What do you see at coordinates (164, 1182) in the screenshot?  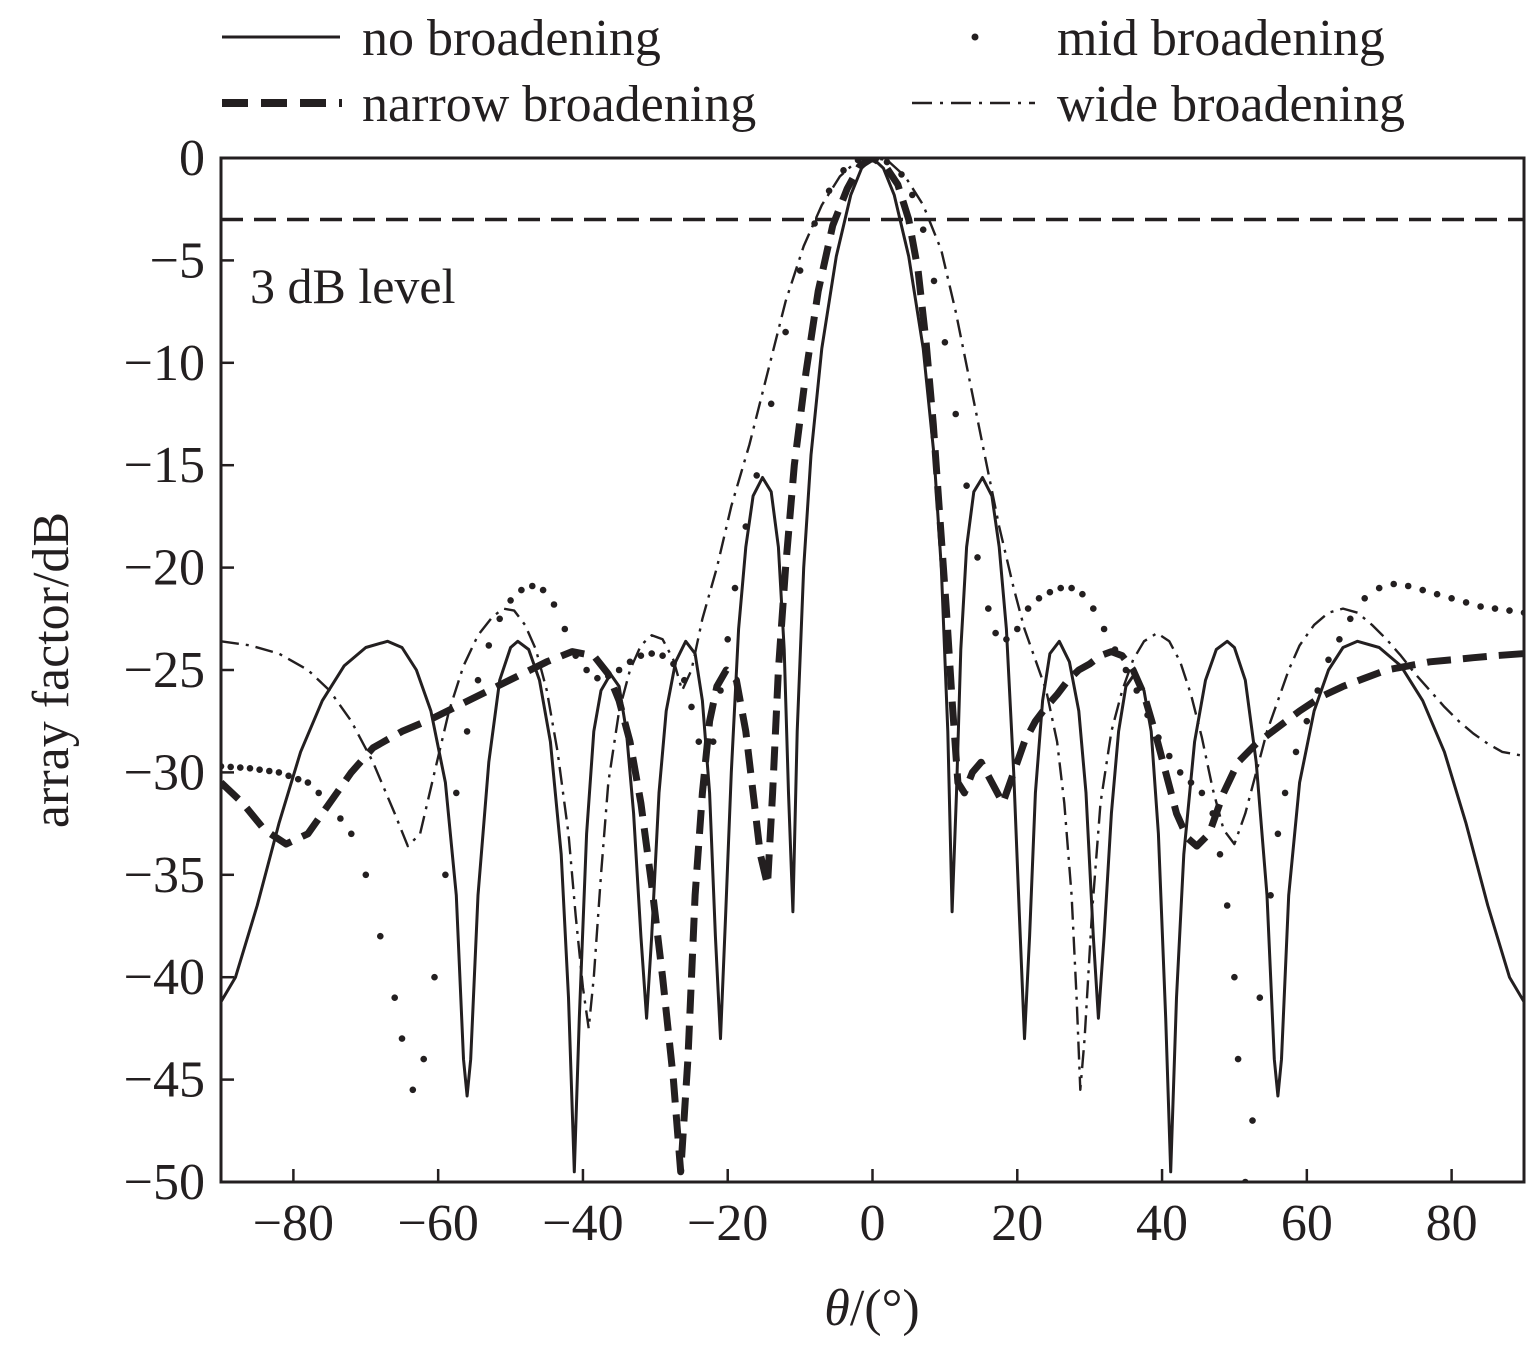 I see `y-tick-label: −50` at bounding box center [164, 1182].